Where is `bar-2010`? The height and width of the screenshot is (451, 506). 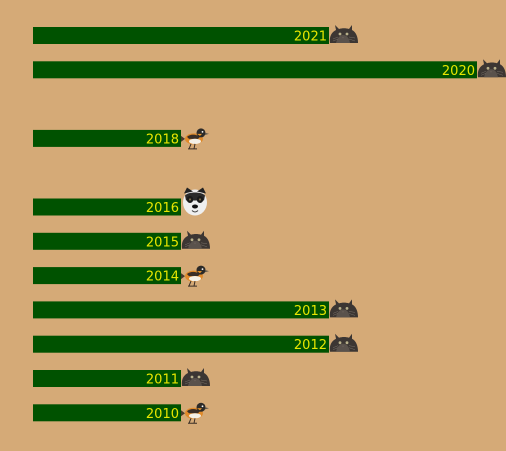 bar-2010 is located at coordinates (107, 413).